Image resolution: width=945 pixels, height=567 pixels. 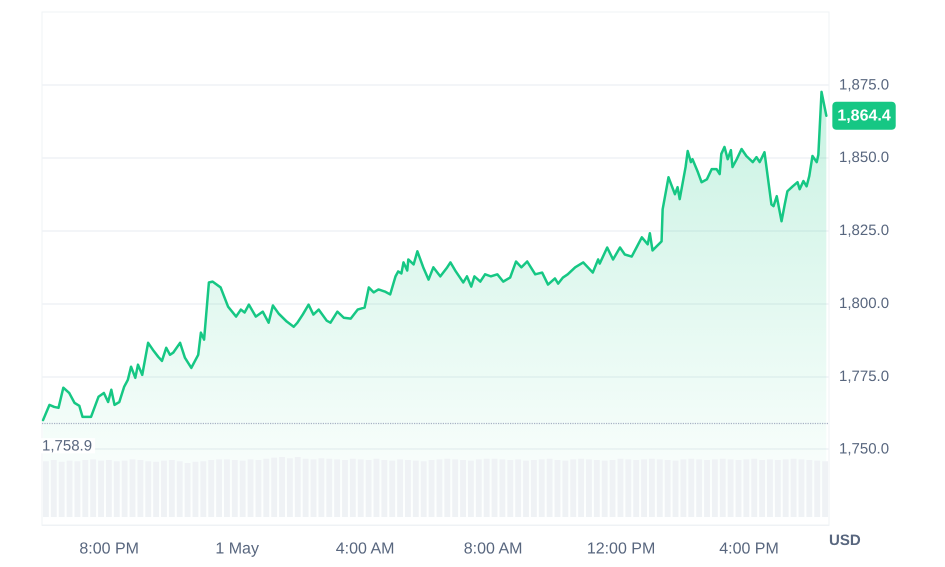 What do you see at coordinates (845, 540) in the screenshot?
I see `y-axis-title: USD` at bounding box center [845, 540].